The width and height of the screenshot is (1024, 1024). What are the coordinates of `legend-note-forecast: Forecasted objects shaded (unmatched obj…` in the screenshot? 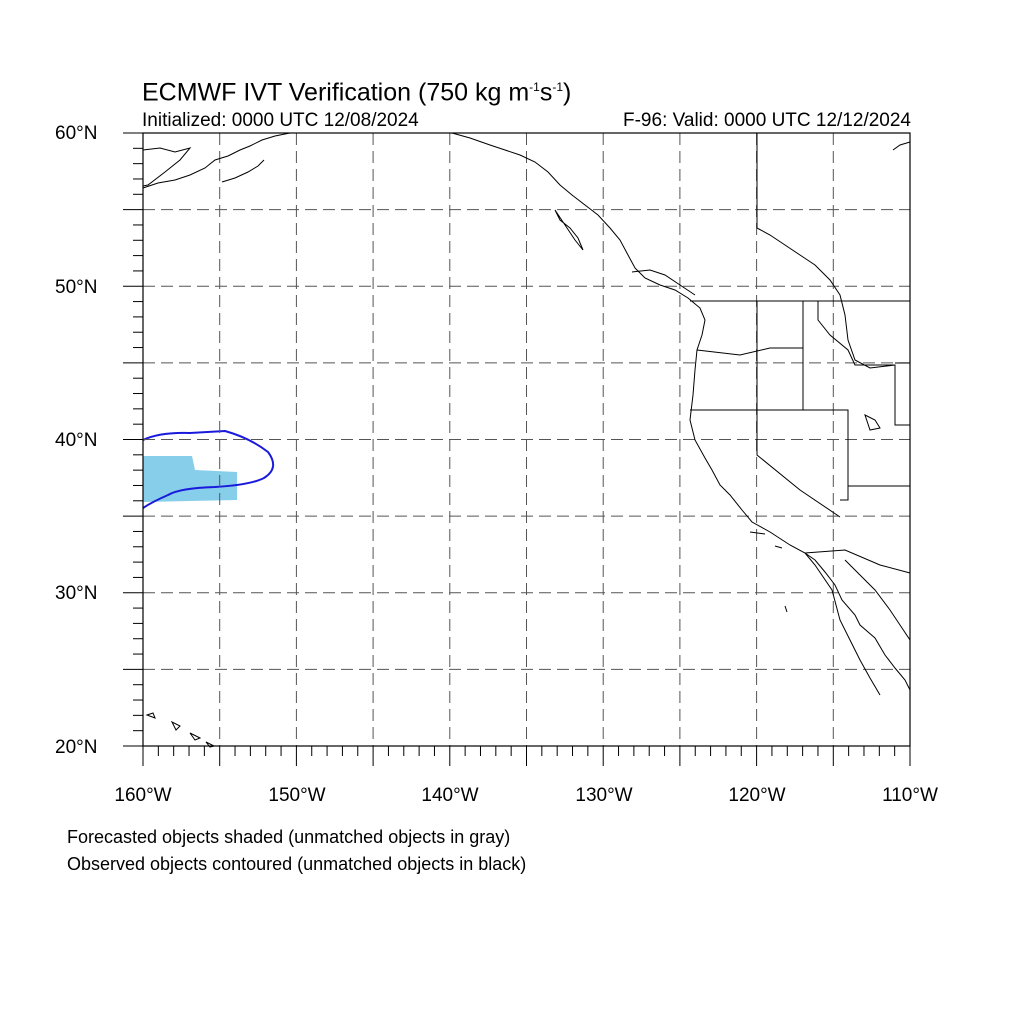 It's located at (289, 837).